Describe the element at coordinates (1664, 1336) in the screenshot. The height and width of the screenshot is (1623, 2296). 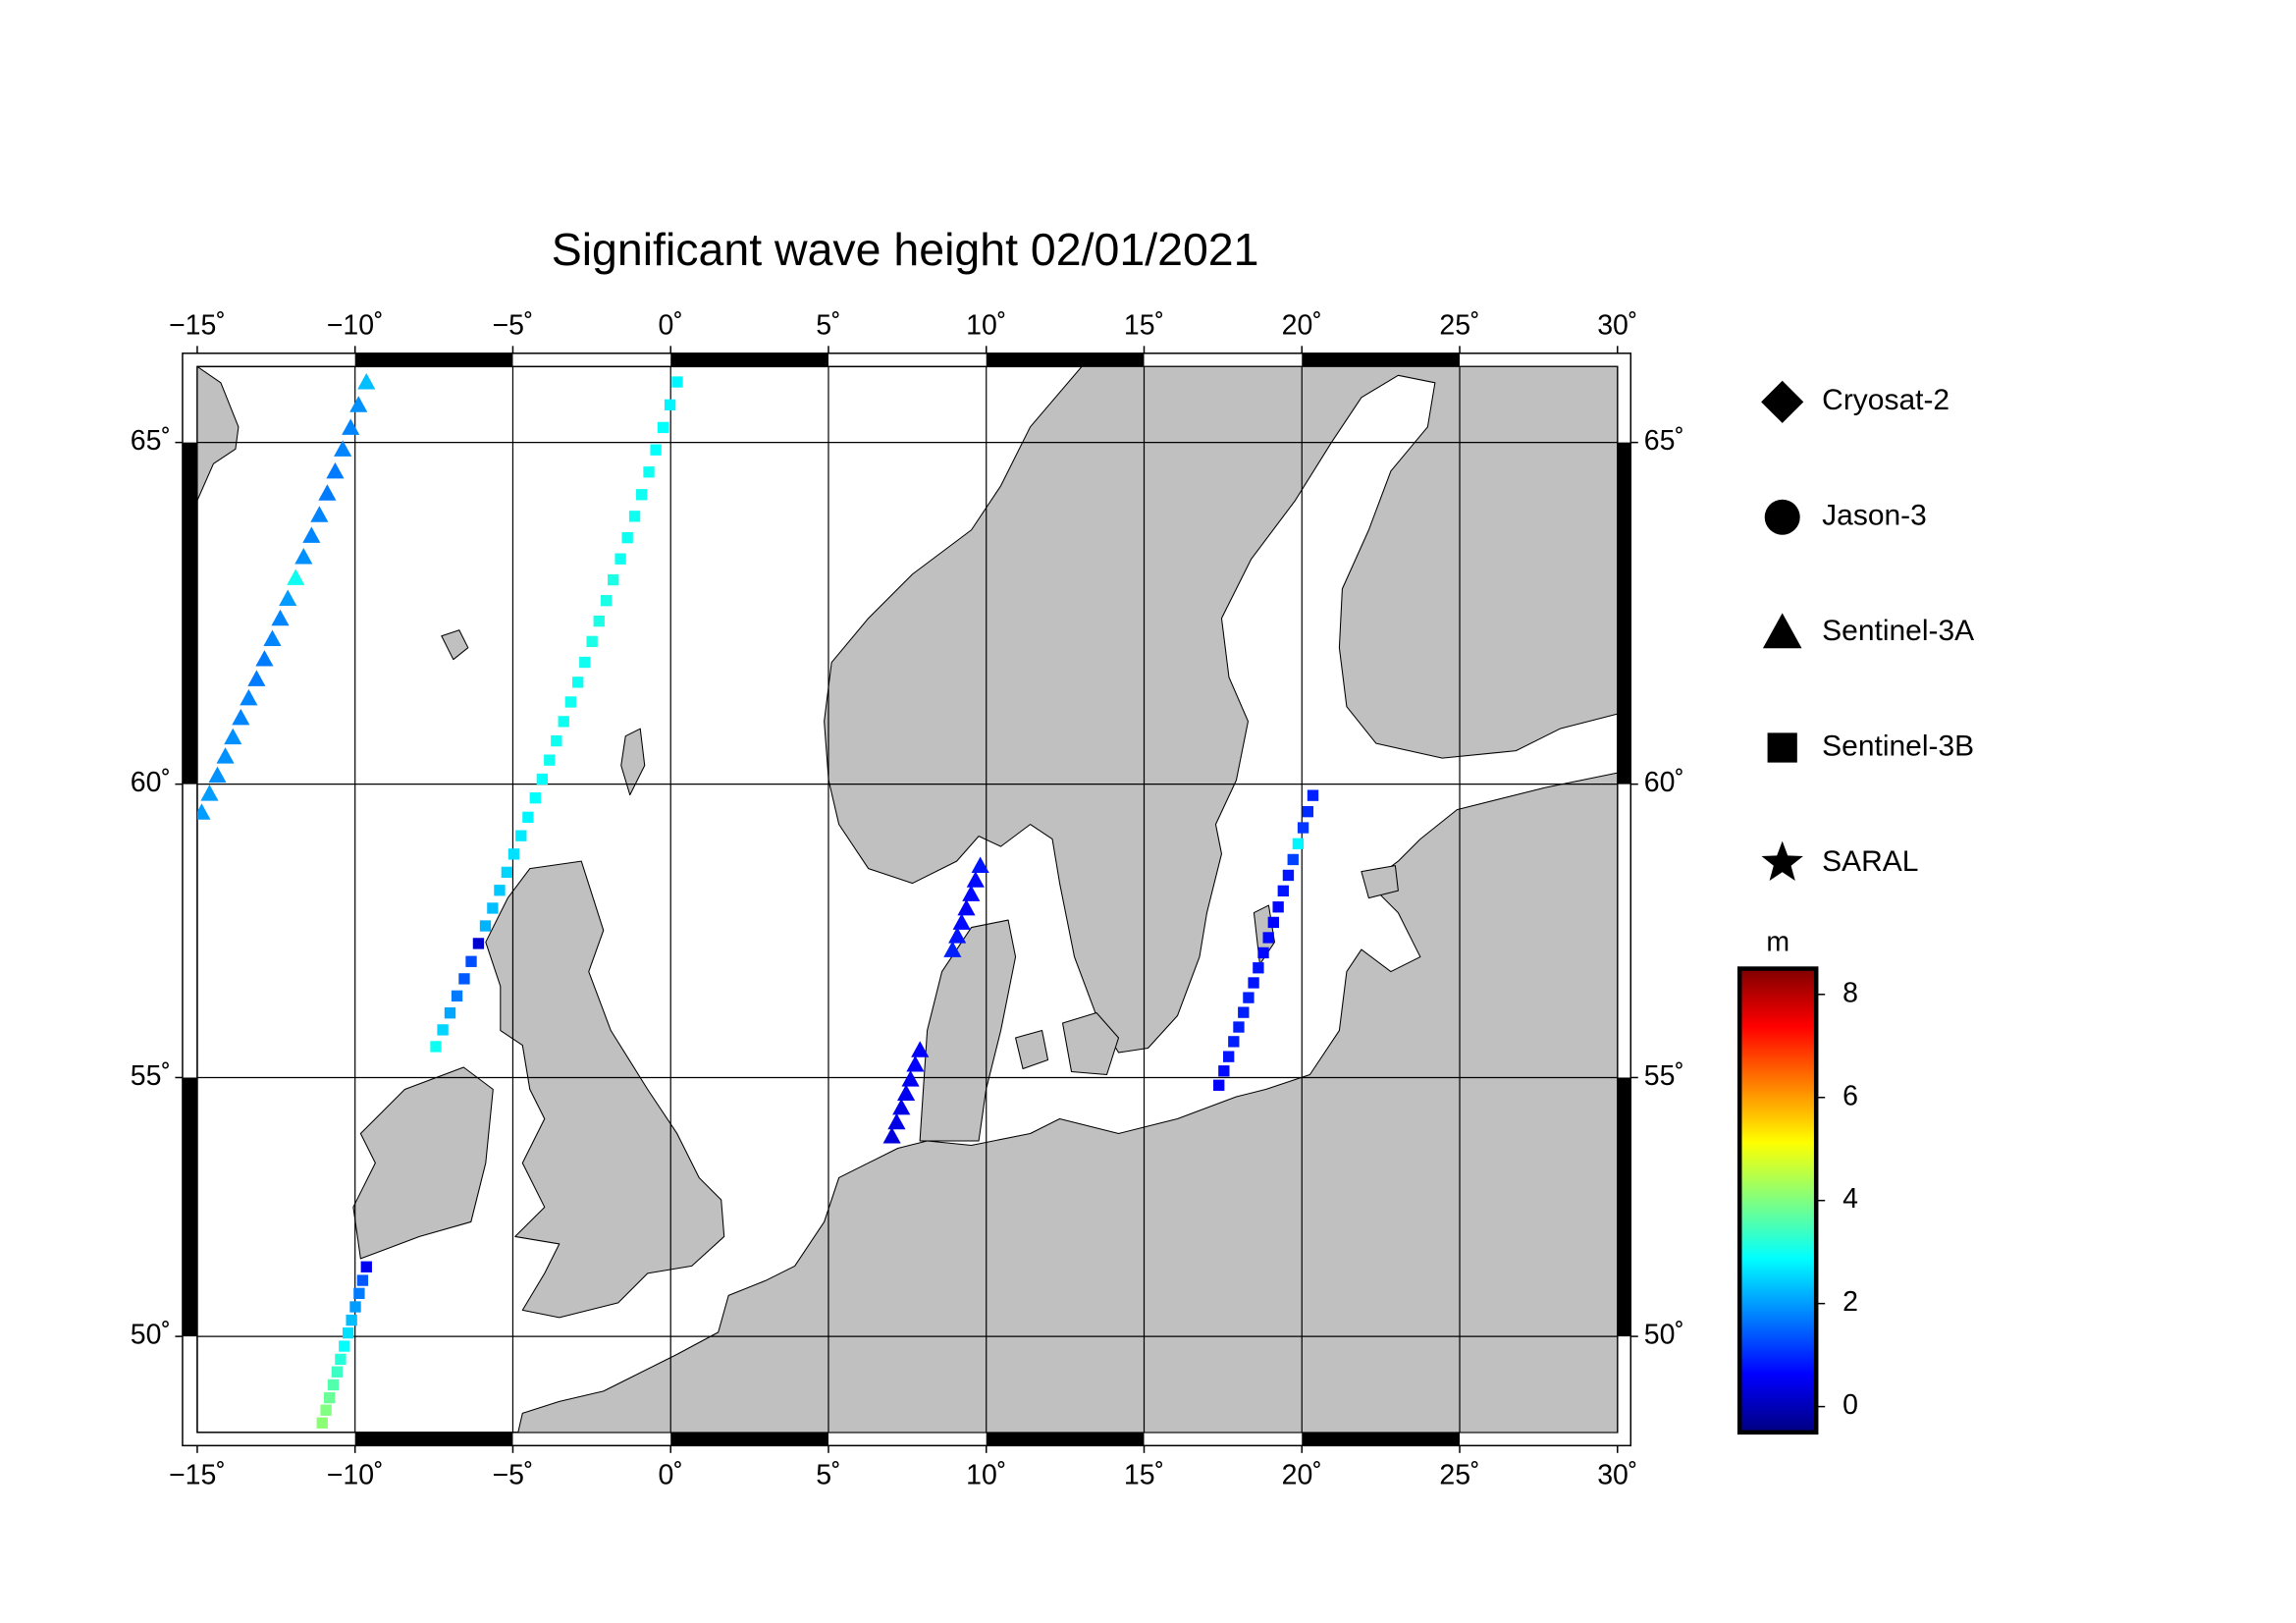
I see `y-tick-label: 50˚` at that location.